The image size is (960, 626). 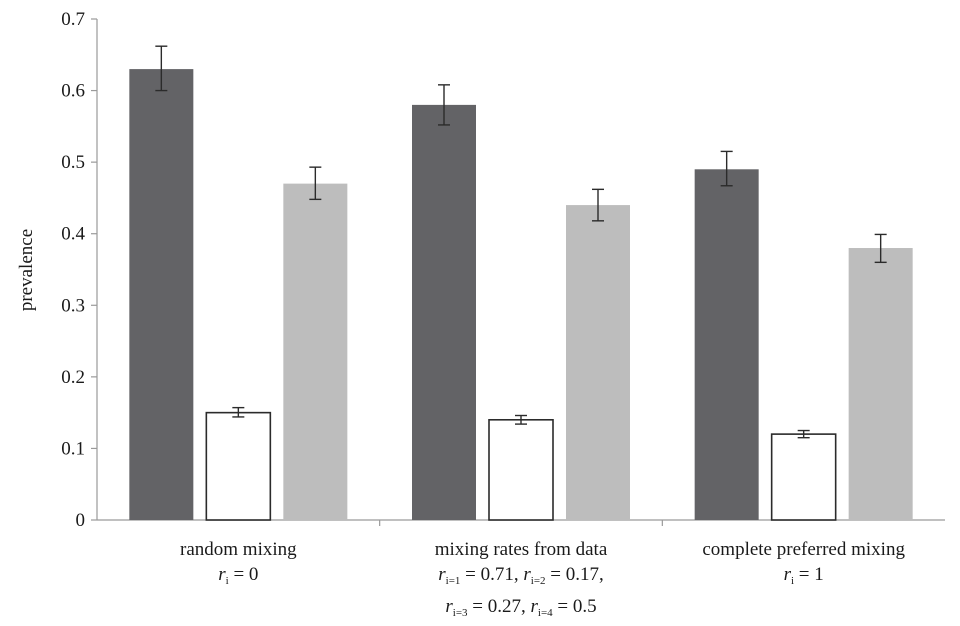 I want to click on formula-subscript: i=4, so click(x=545, y=613).